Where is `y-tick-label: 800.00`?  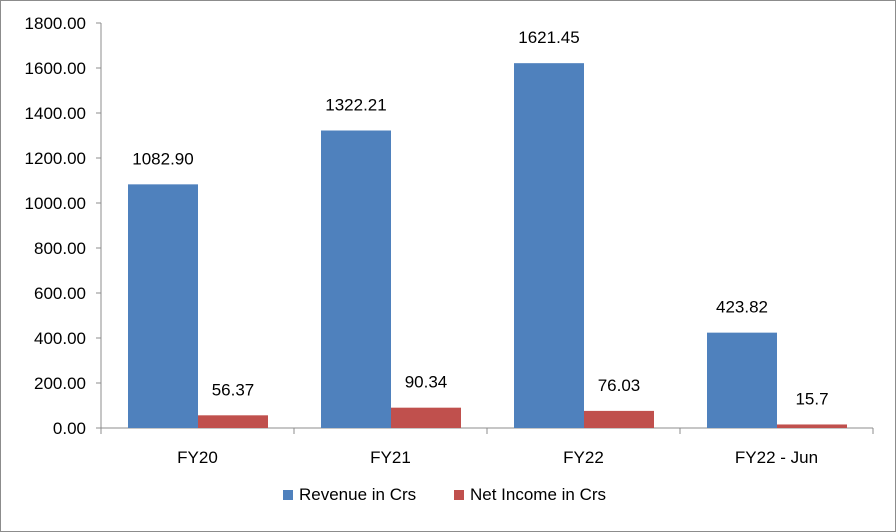
y-tick-label: 800.00 is located at coordinates (60, 248).